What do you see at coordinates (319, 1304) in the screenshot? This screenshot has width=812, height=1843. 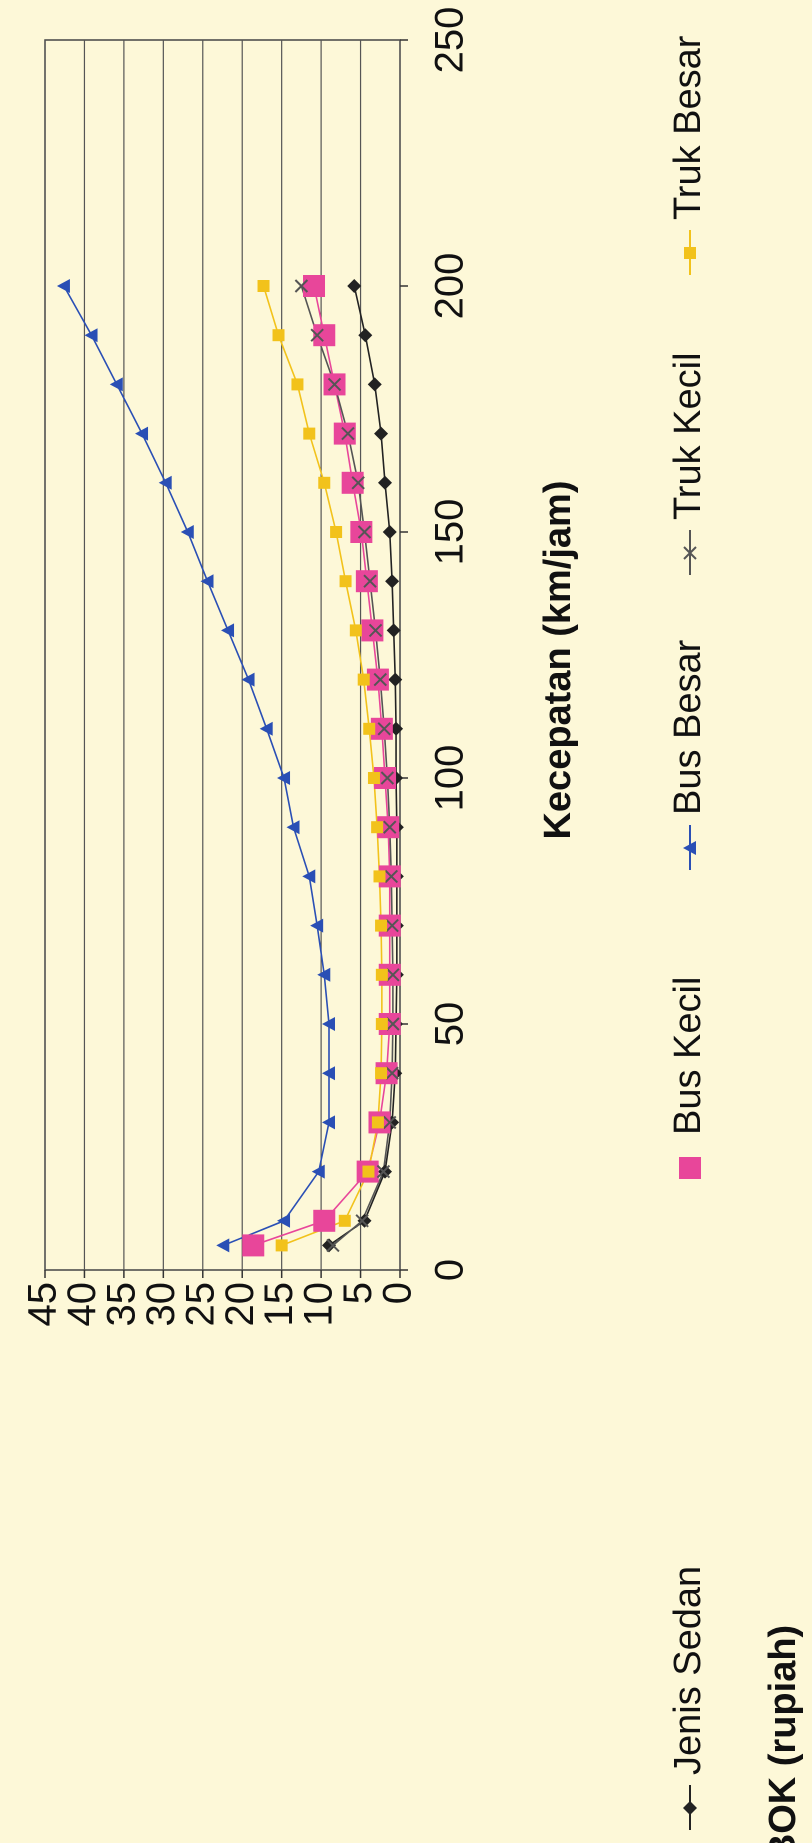 I see `y-tick-label: 10` at bounding box center [319, 1304].